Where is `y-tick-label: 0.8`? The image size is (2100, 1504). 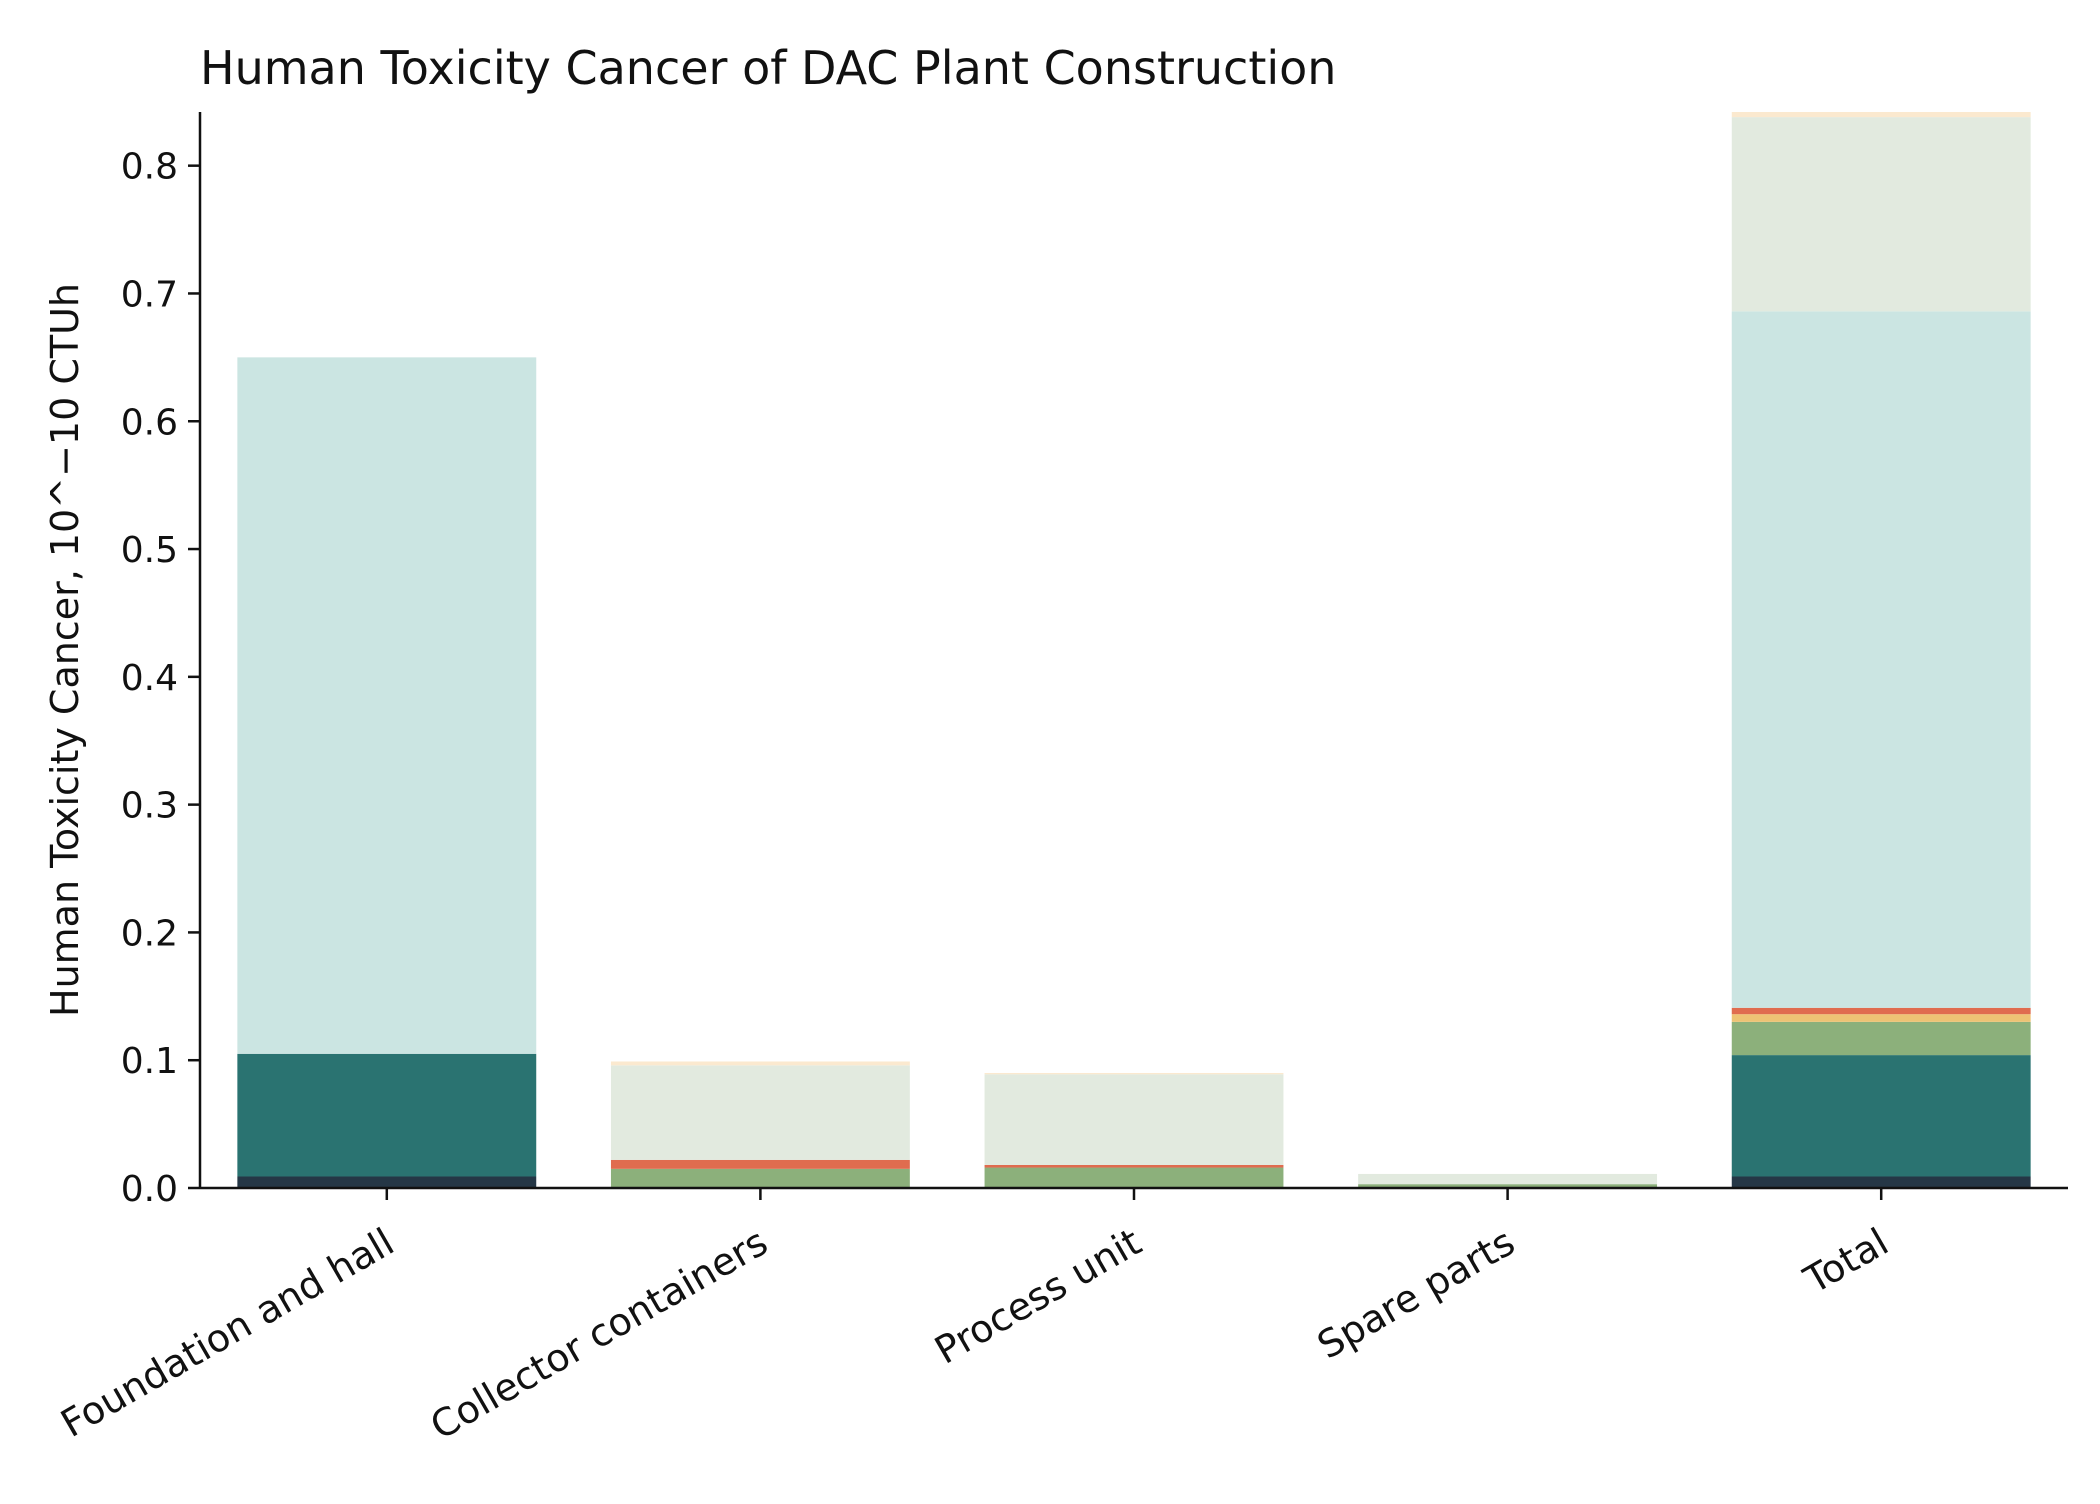
y-tick-label: 0.8 is located at coordinates (149, 167).